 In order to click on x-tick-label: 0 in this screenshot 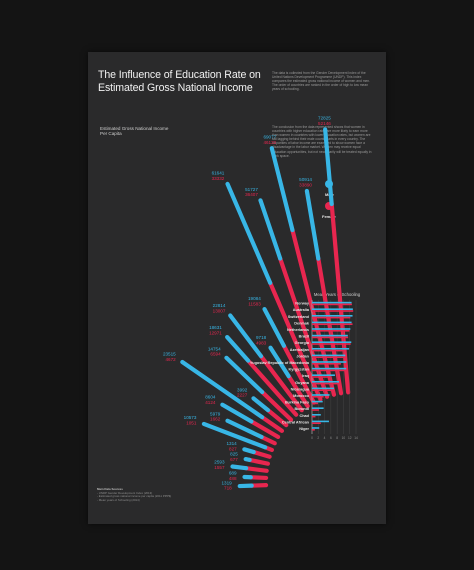, I will do `click(312, 438)`.